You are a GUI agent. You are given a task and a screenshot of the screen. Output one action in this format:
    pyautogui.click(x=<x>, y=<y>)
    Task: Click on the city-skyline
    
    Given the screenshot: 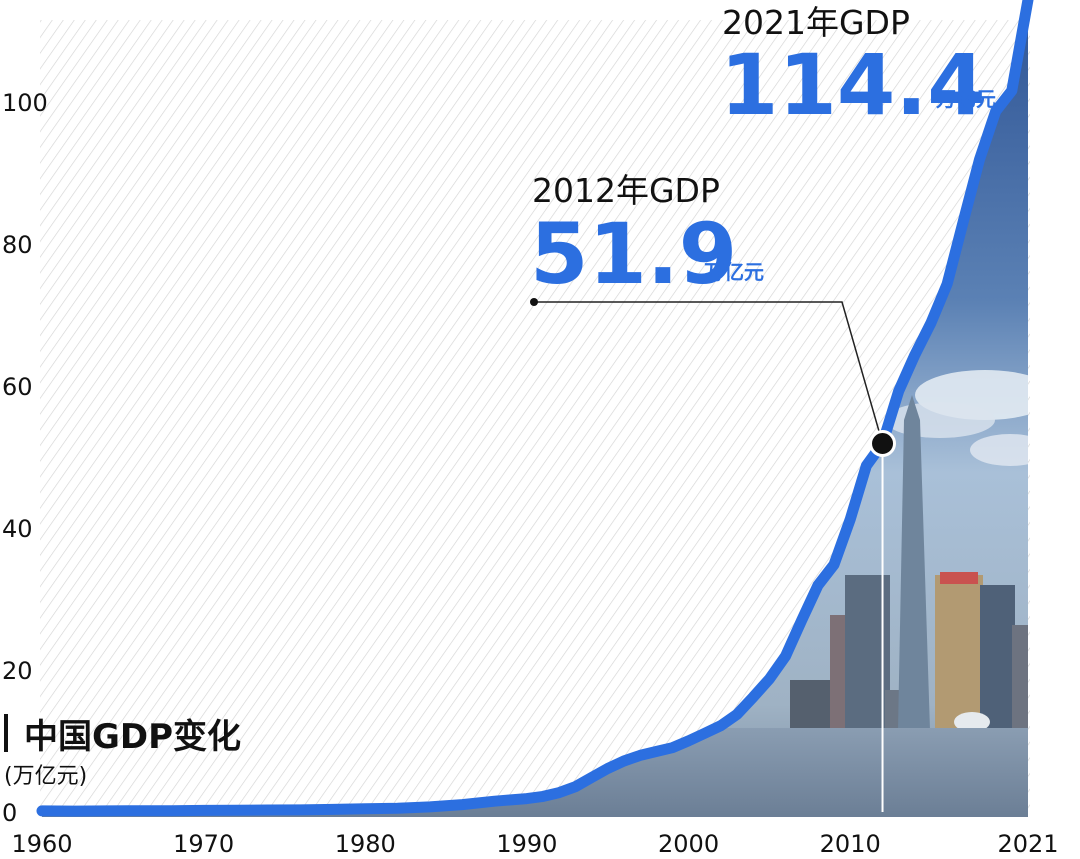 What is the action you would take?
    pyautogui.click(x=909, y=563)
    